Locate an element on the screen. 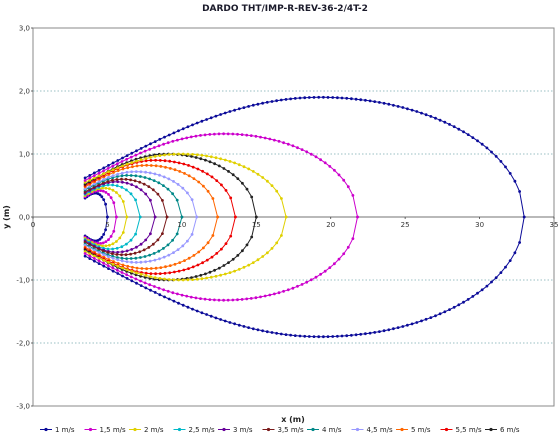 The image size is (560, 438). y-tick-label: 2,0 is located at coordinates (24, 92).